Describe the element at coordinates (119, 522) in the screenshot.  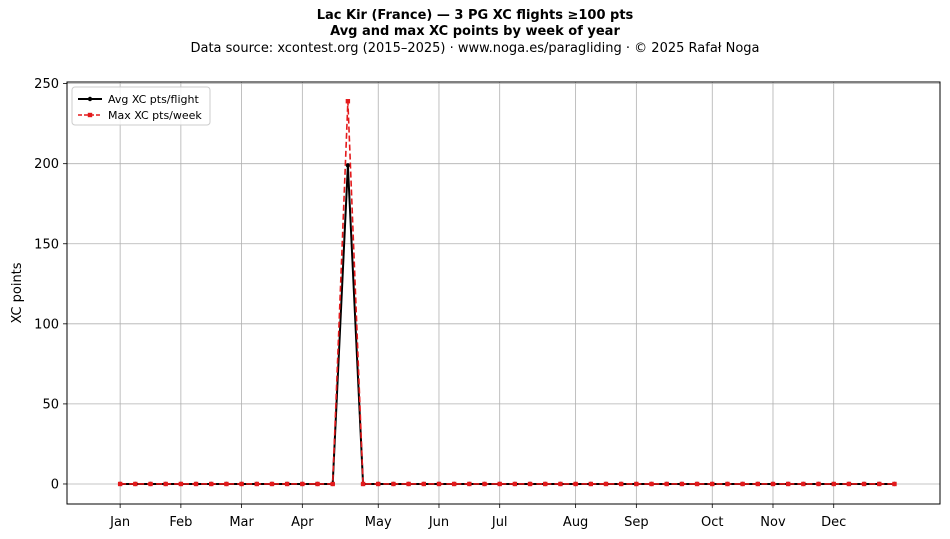
I see `x-tick-label: Jan` at that location.